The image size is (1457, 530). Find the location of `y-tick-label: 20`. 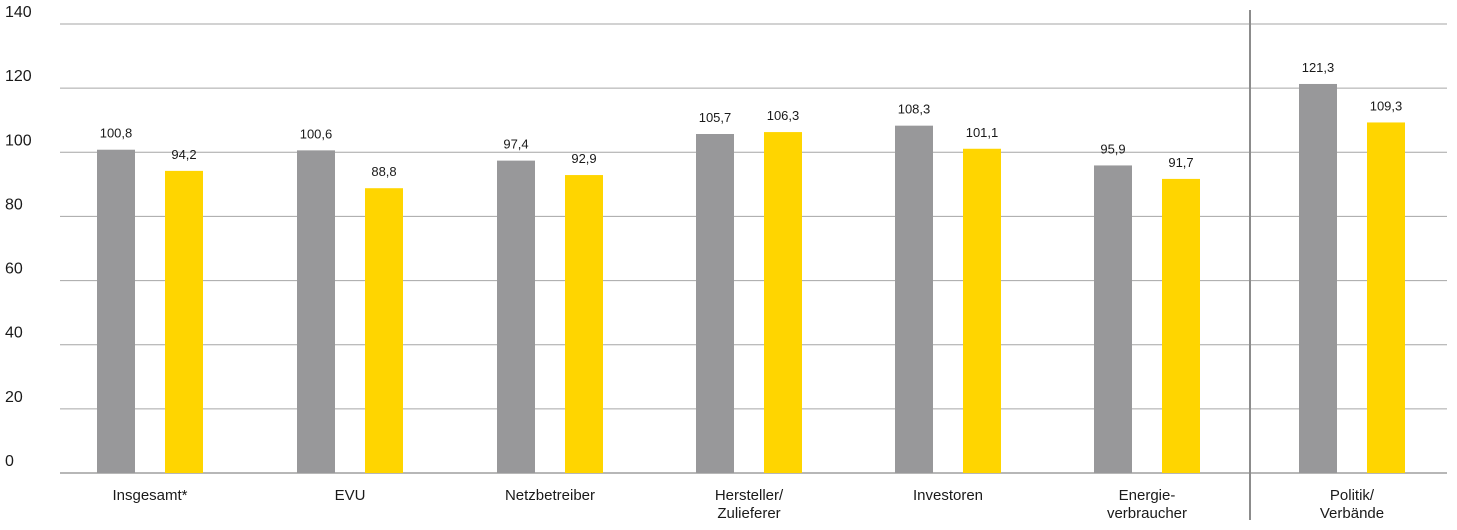

y-tick-label: 20 is located at coordinates (14, 397).